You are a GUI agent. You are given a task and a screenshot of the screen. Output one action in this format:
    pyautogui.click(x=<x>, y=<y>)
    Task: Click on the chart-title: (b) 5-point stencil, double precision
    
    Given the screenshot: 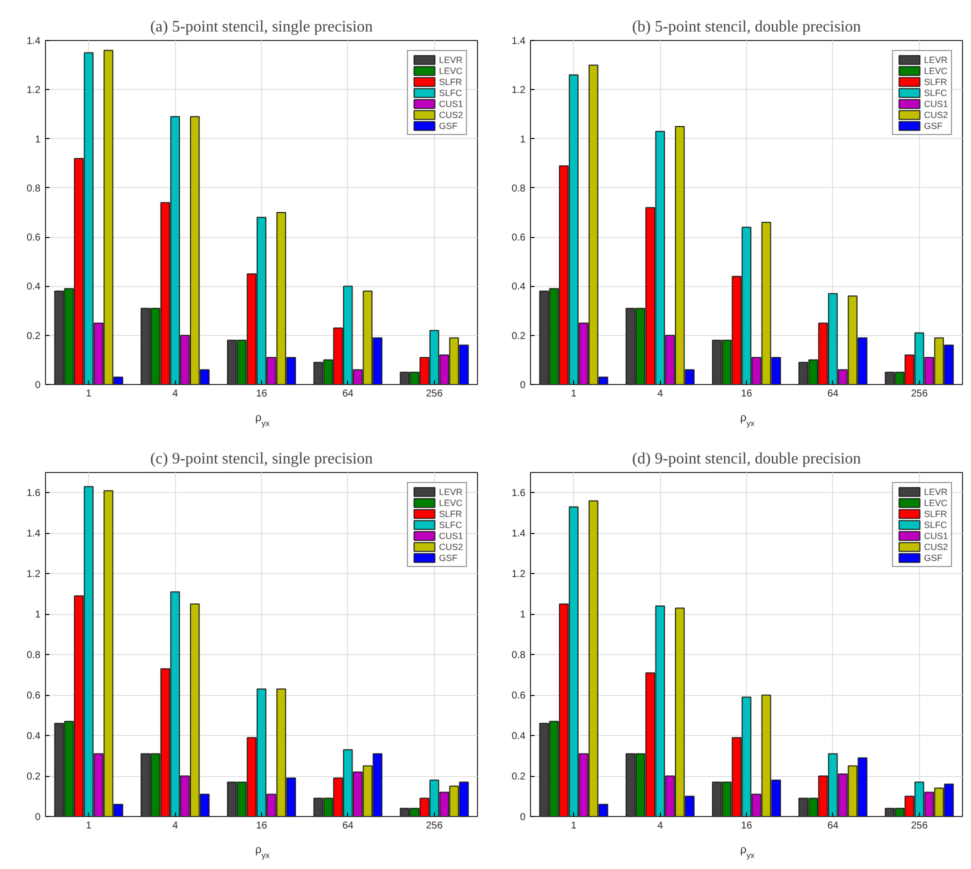 What is the action you would take?
    pyautogui.click(x=746, y=27)
    